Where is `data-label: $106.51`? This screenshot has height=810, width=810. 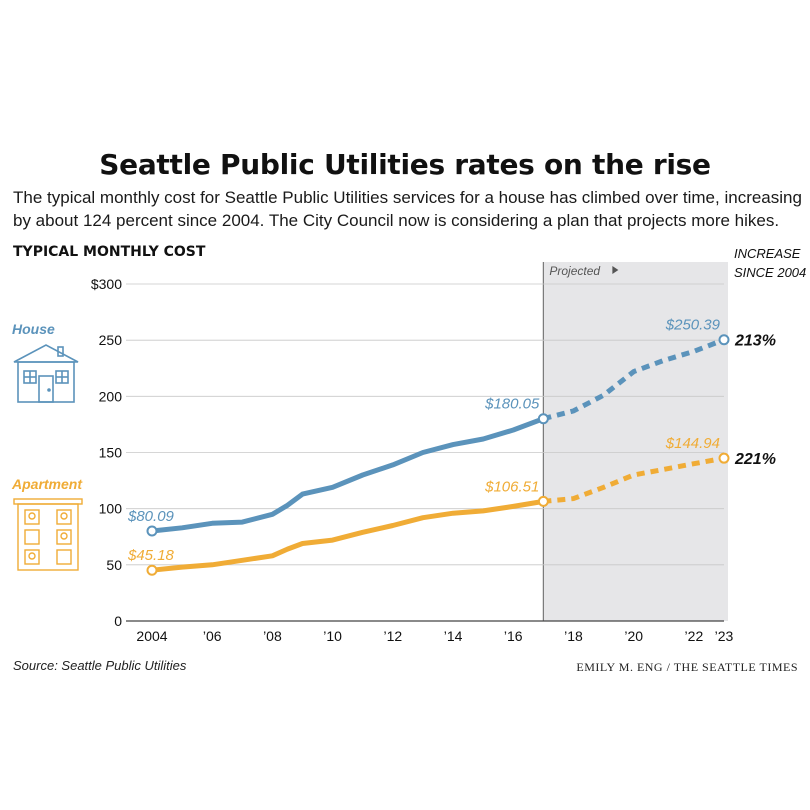
data-label: $106.51 is located at coordinates (511, 486).